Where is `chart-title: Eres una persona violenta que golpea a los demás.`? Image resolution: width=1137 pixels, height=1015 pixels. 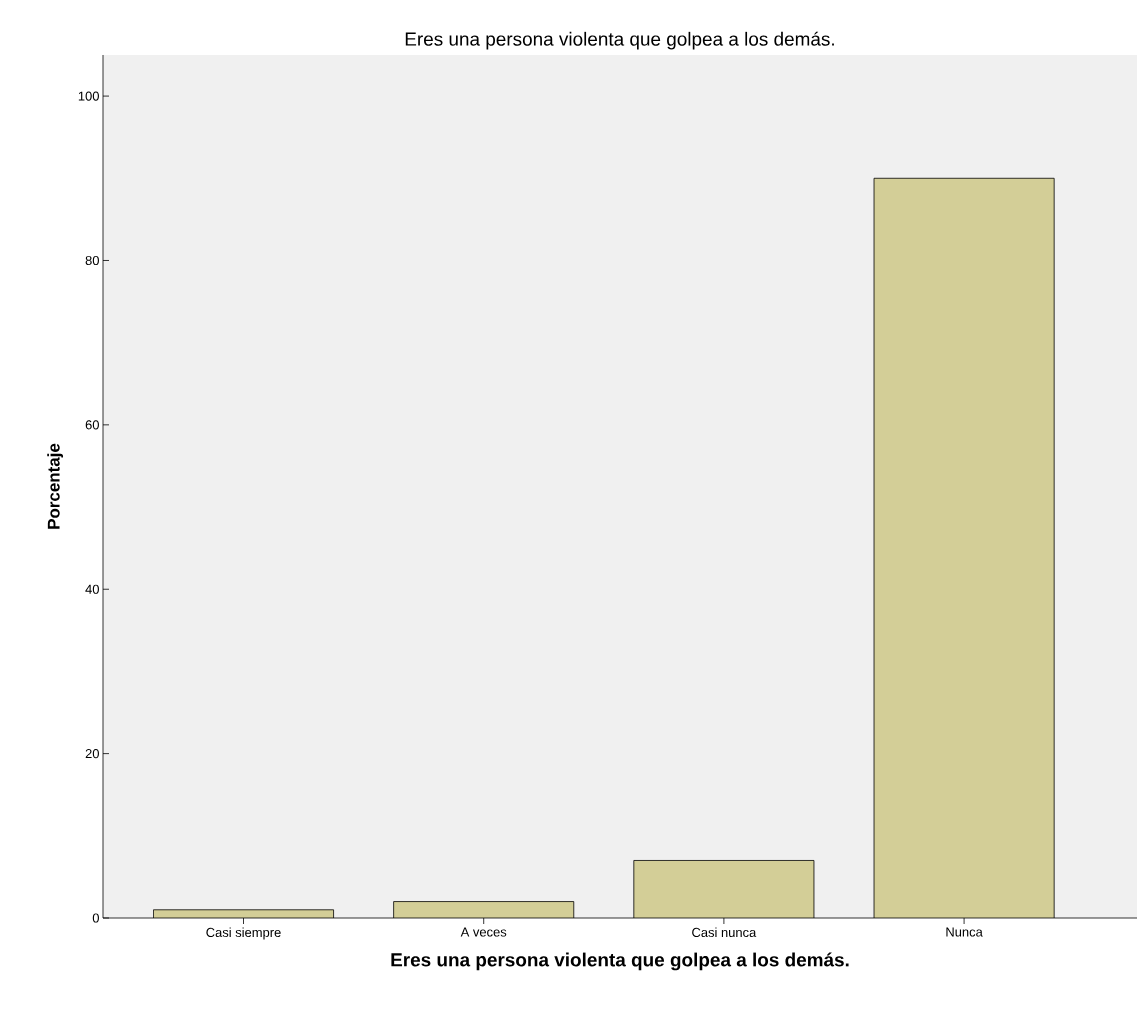
chart-title: Eres una persona violenta que golpea a los demás. is located at coordinates (619, 40).